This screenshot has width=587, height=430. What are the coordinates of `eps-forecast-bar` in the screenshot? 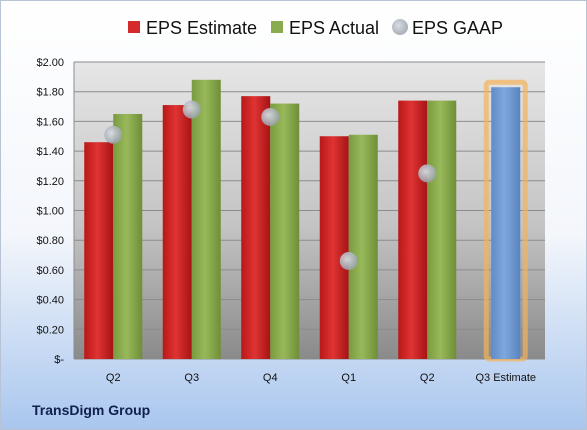 It's located at (506, 223).